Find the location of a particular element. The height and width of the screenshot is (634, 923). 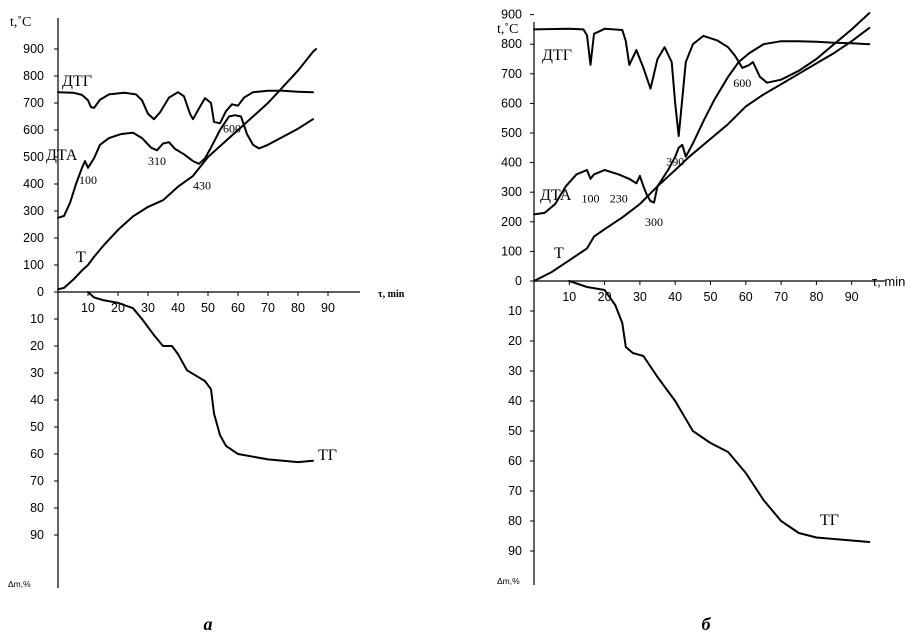

panel-a-y-top-tick-label: 100 is located at coordinates (33, 265).